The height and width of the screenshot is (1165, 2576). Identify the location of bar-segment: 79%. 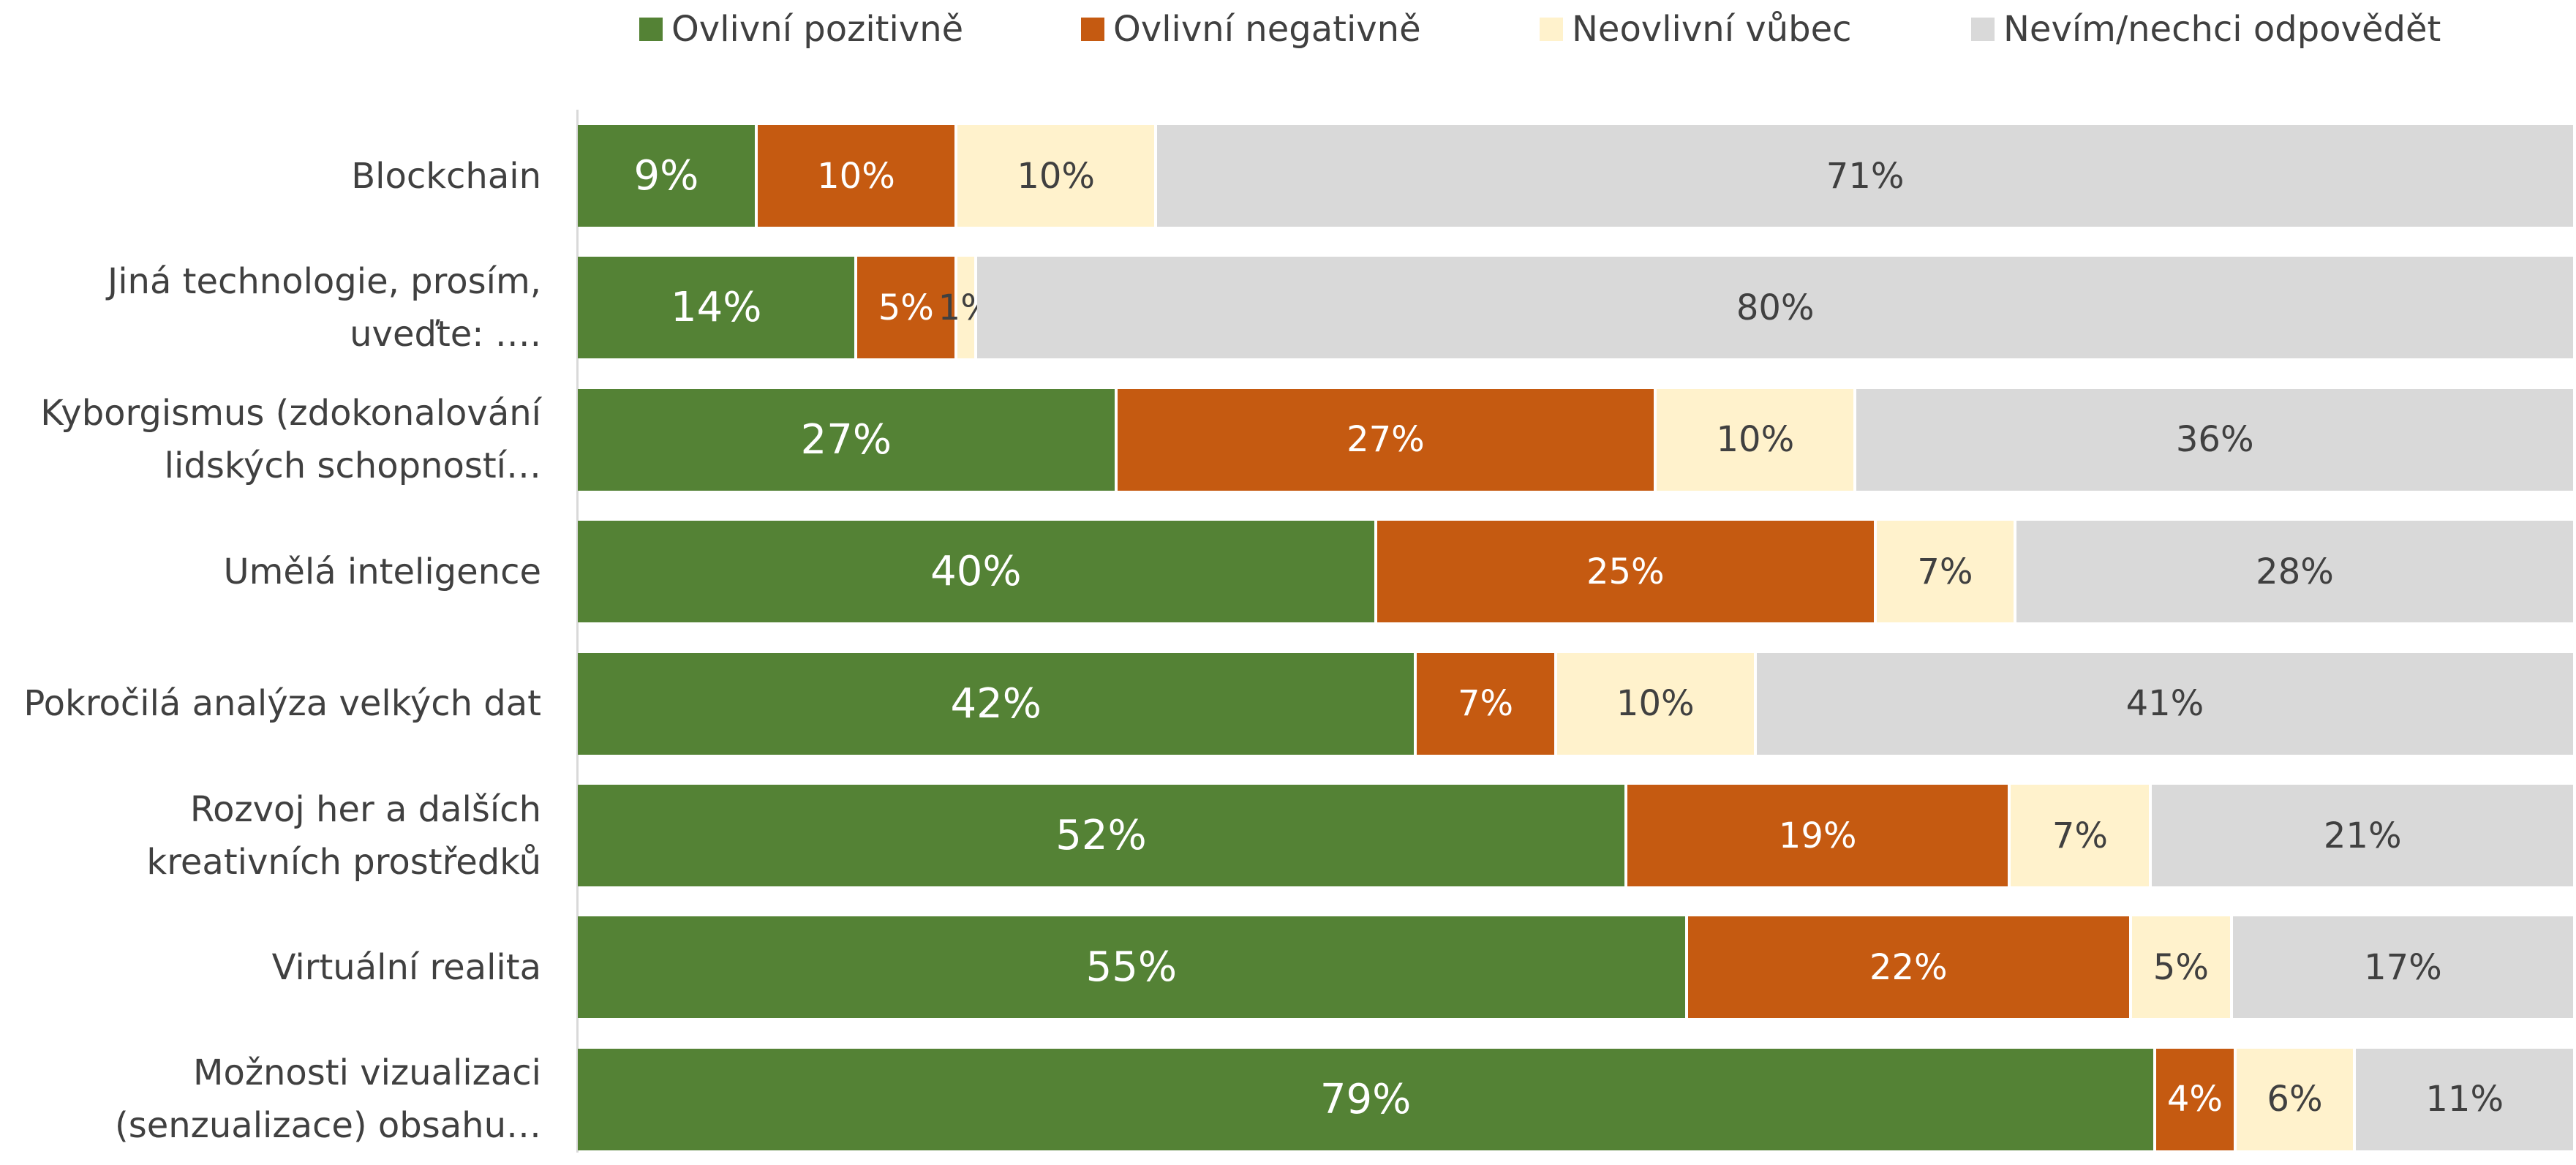
(1367, 1099).